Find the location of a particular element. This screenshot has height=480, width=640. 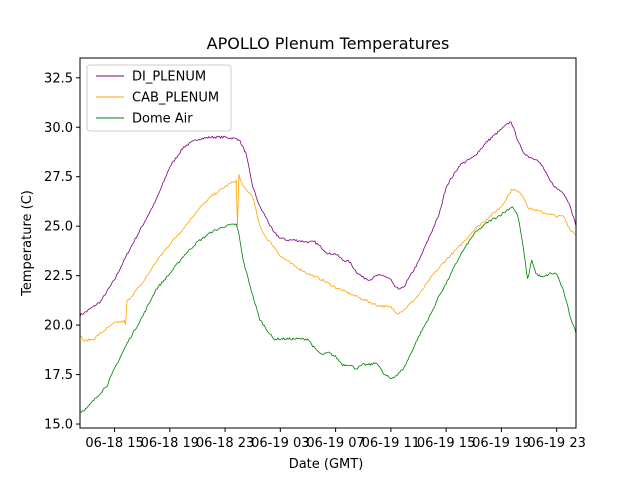

chart-title: APOLLO Plenum Temperatures is located at coordinates (328, 43).